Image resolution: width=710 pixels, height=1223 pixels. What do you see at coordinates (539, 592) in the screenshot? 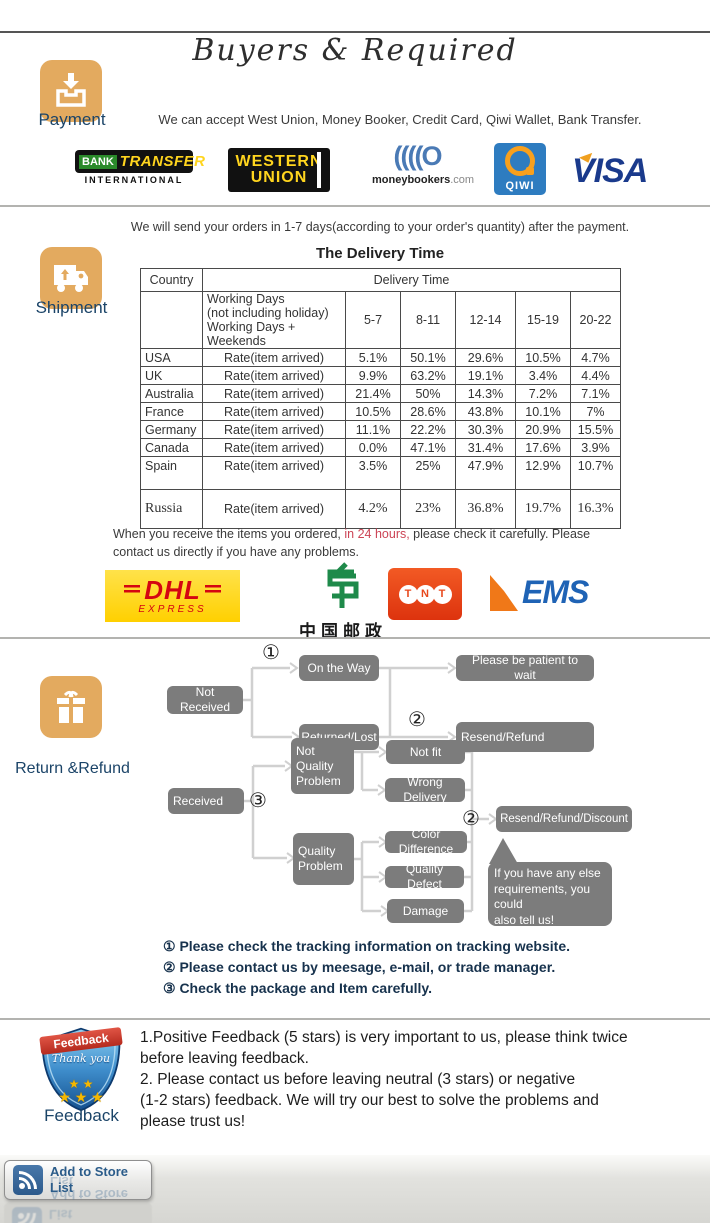
I see `ems-logo: EMS` at bounding box center [539, 592].